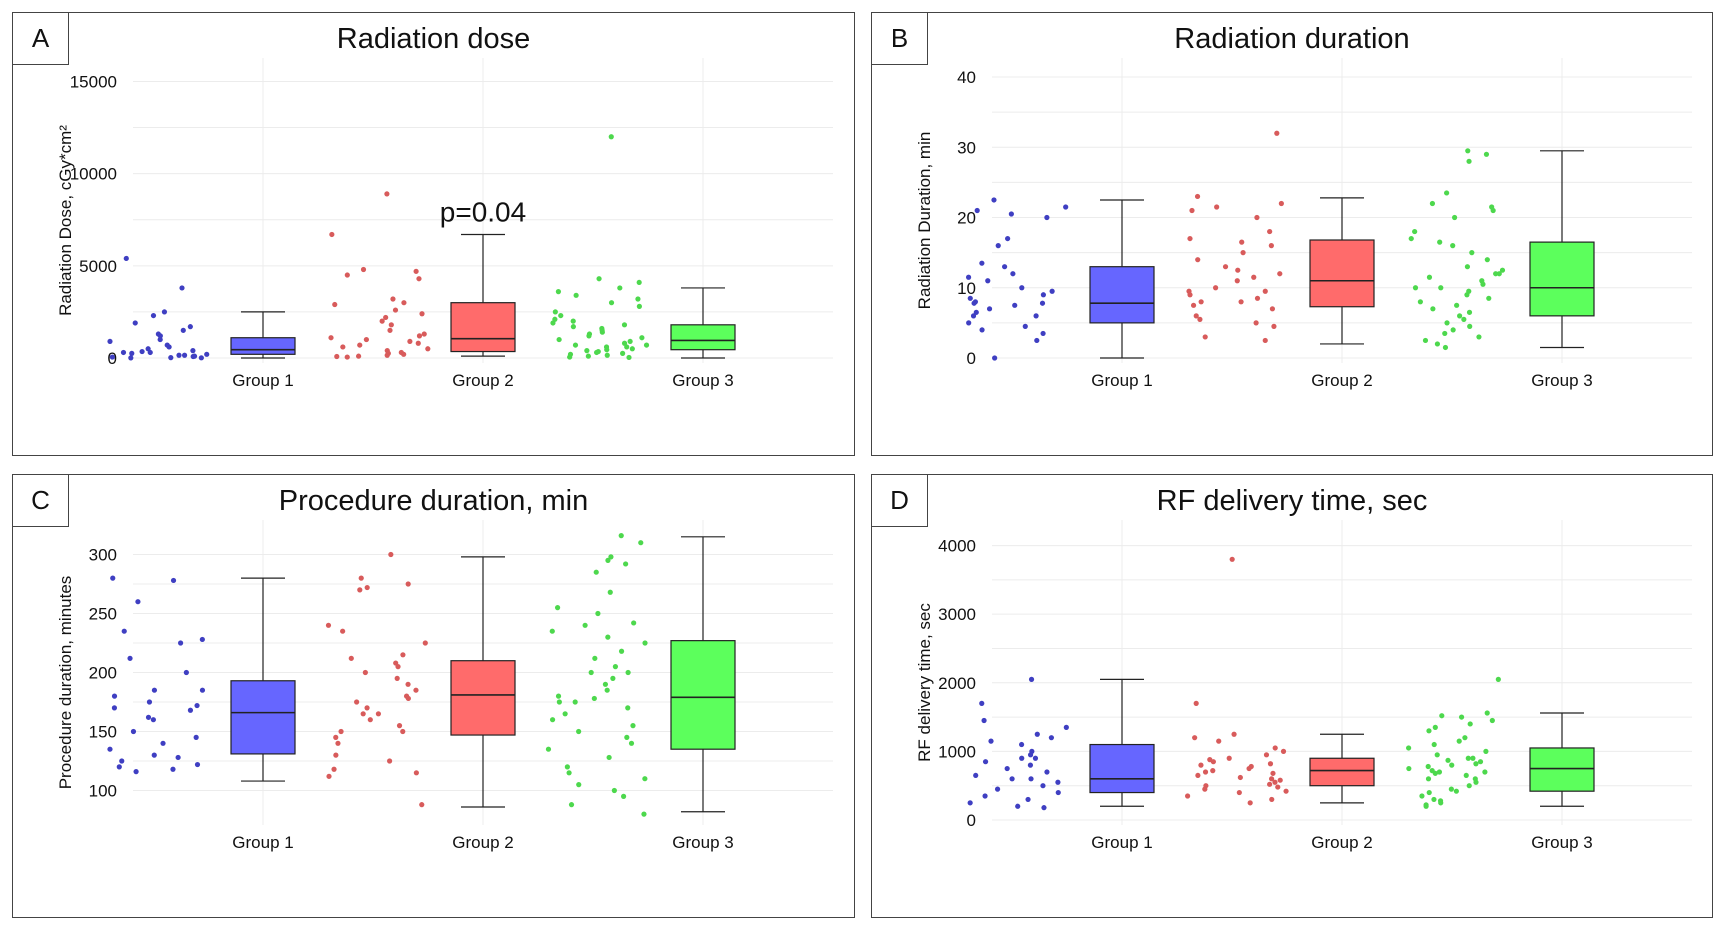 The image size is (1725, 930). What do you see at coordinates (93, 174) in the screenshot?
I see `y-tick-label: 10000` at bounding box center [93, 174].